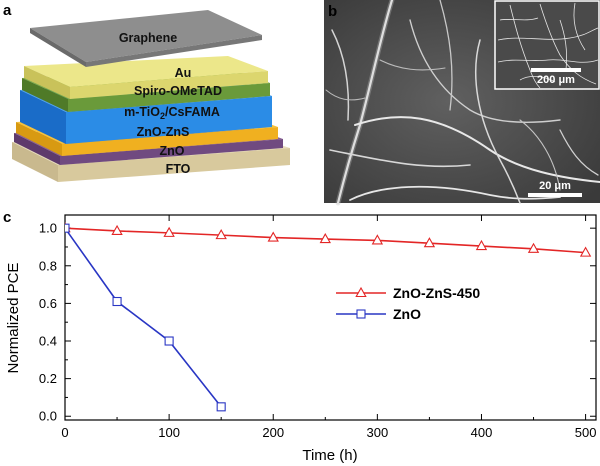  I want to click on layer-au-side-front, so click(169, 85).